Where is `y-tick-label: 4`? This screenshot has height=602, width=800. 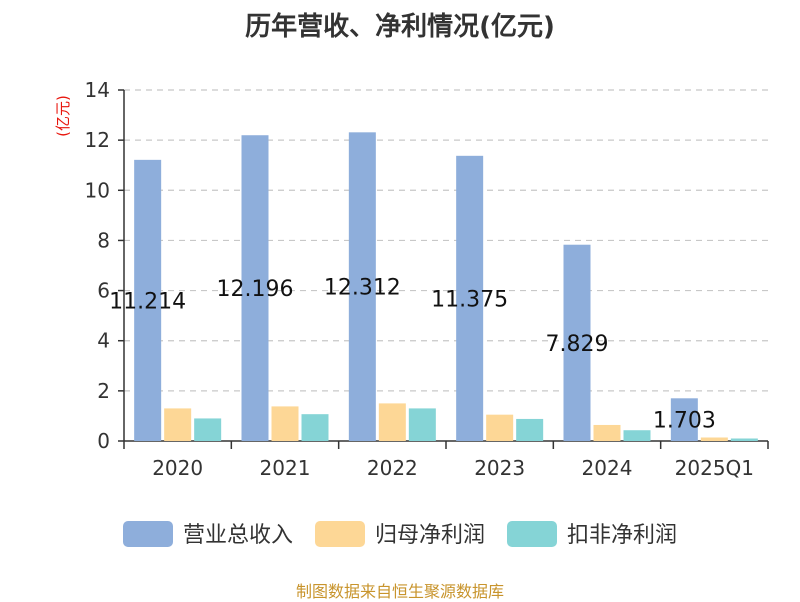
y-tick-label: 4 is located at coordinates (103, 341).